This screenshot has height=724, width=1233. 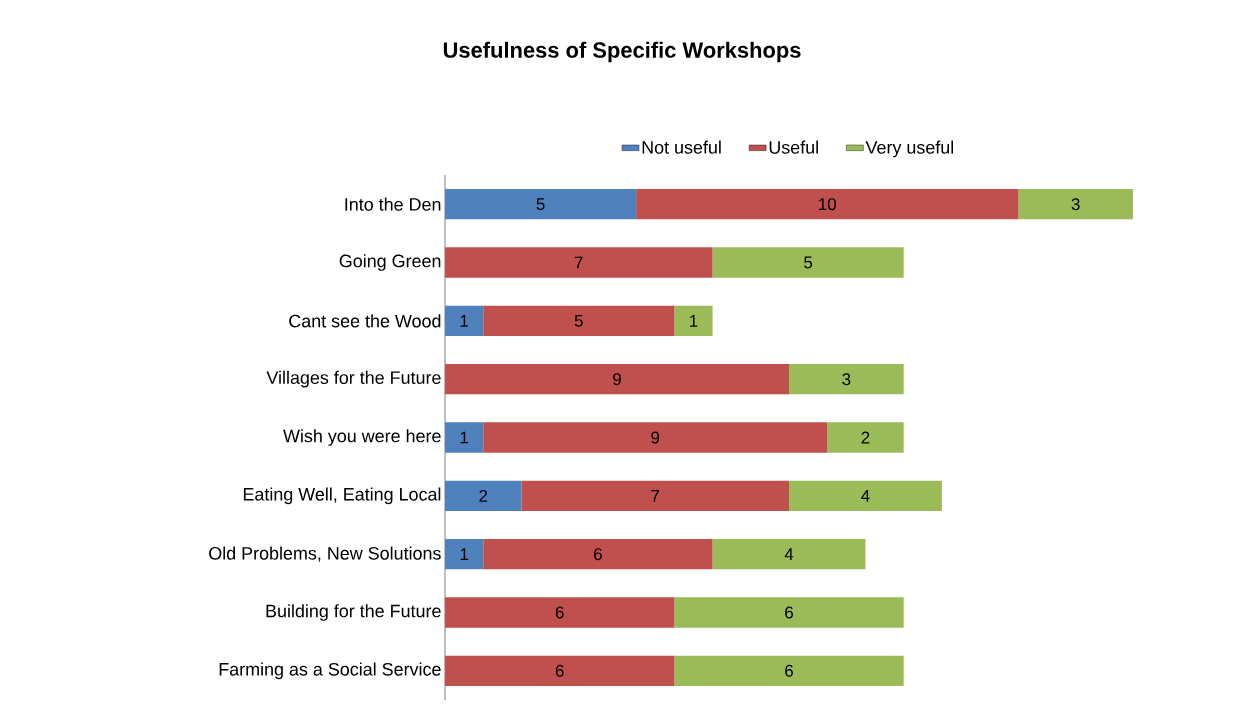 I want to click on y-tick-label: Villages for the Future, so click(x=353, y=379).